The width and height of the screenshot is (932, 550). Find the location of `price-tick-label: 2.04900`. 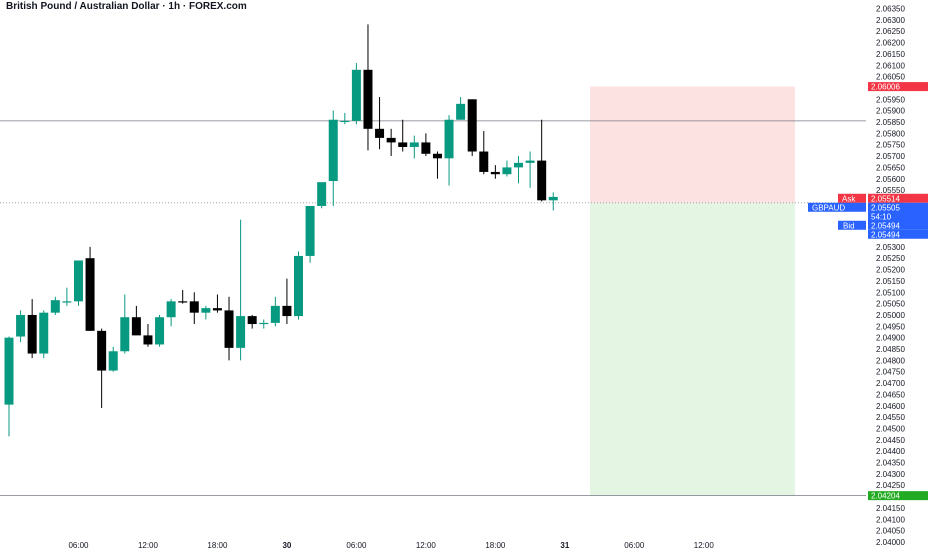

price-tick-label: 2.04900 is located at coordinates (890, 338).